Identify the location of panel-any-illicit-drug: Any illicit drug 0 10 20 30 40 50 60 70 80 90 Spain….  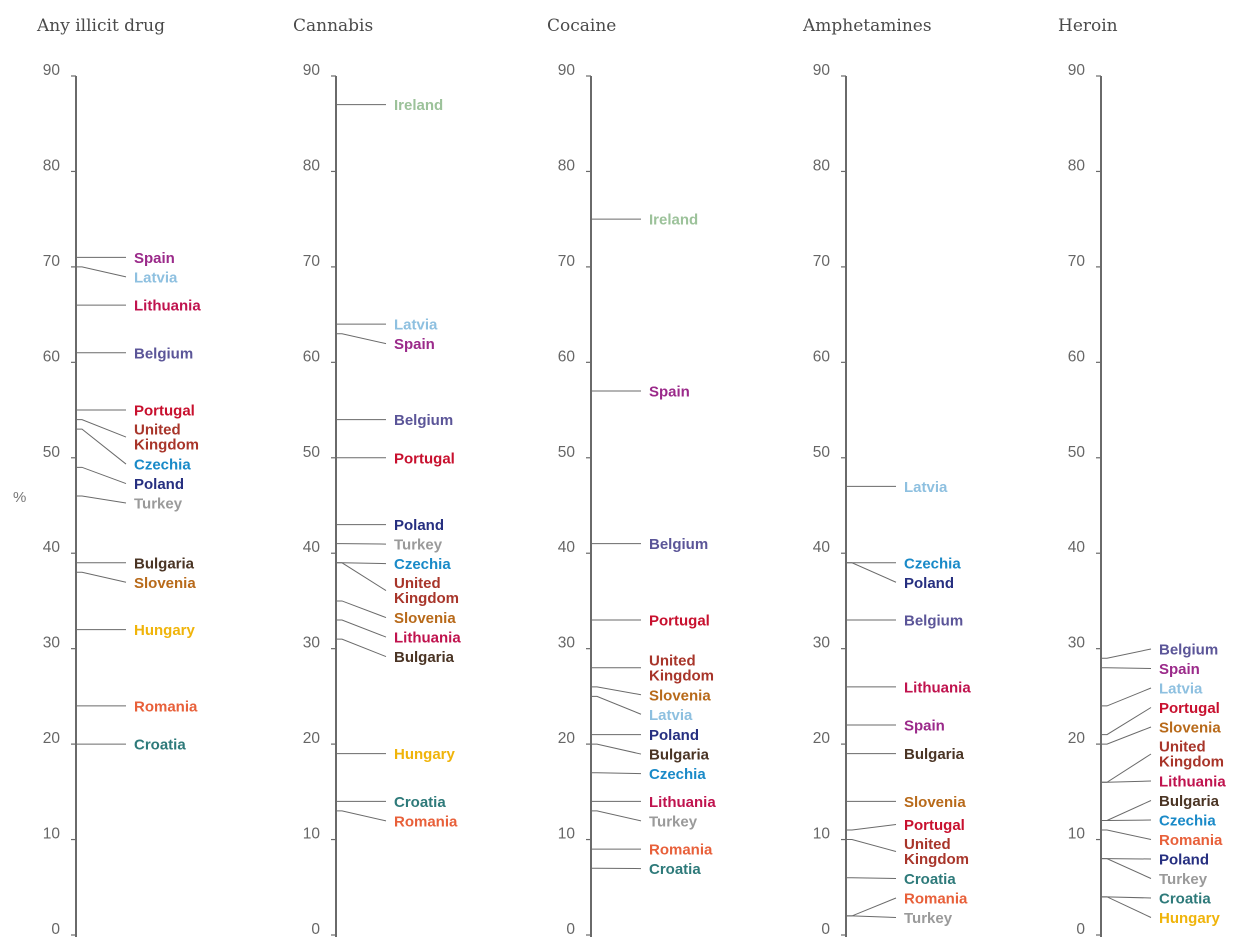
(118, 477).